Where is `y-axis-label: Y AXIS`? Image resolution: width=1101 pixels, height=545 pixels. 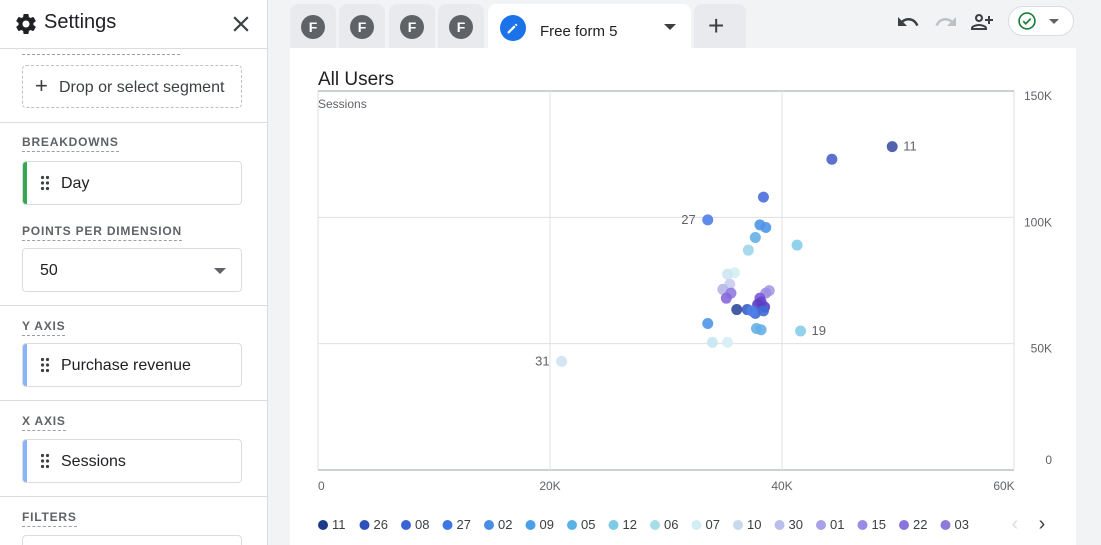 y-axis-label: Y AXIS is located at coordinates (44, 327).